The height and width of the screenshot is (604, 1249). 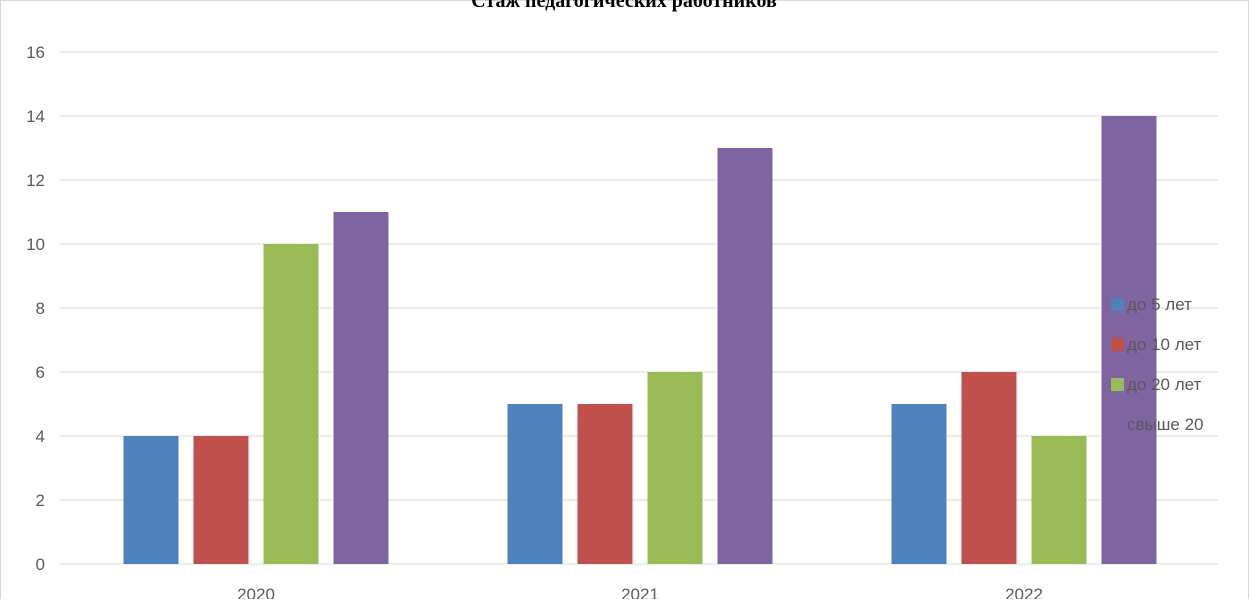 What do you see at coordinates (35, 244) in the screenshot?
I see `y-tick-label: 10` at bounding box center [35, 244].